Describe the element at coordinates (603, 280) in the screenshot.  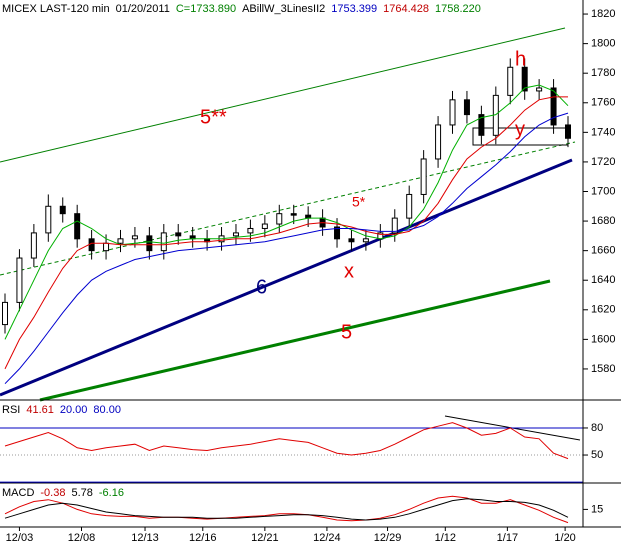
I see `y-tick-label: 1640` at that location.